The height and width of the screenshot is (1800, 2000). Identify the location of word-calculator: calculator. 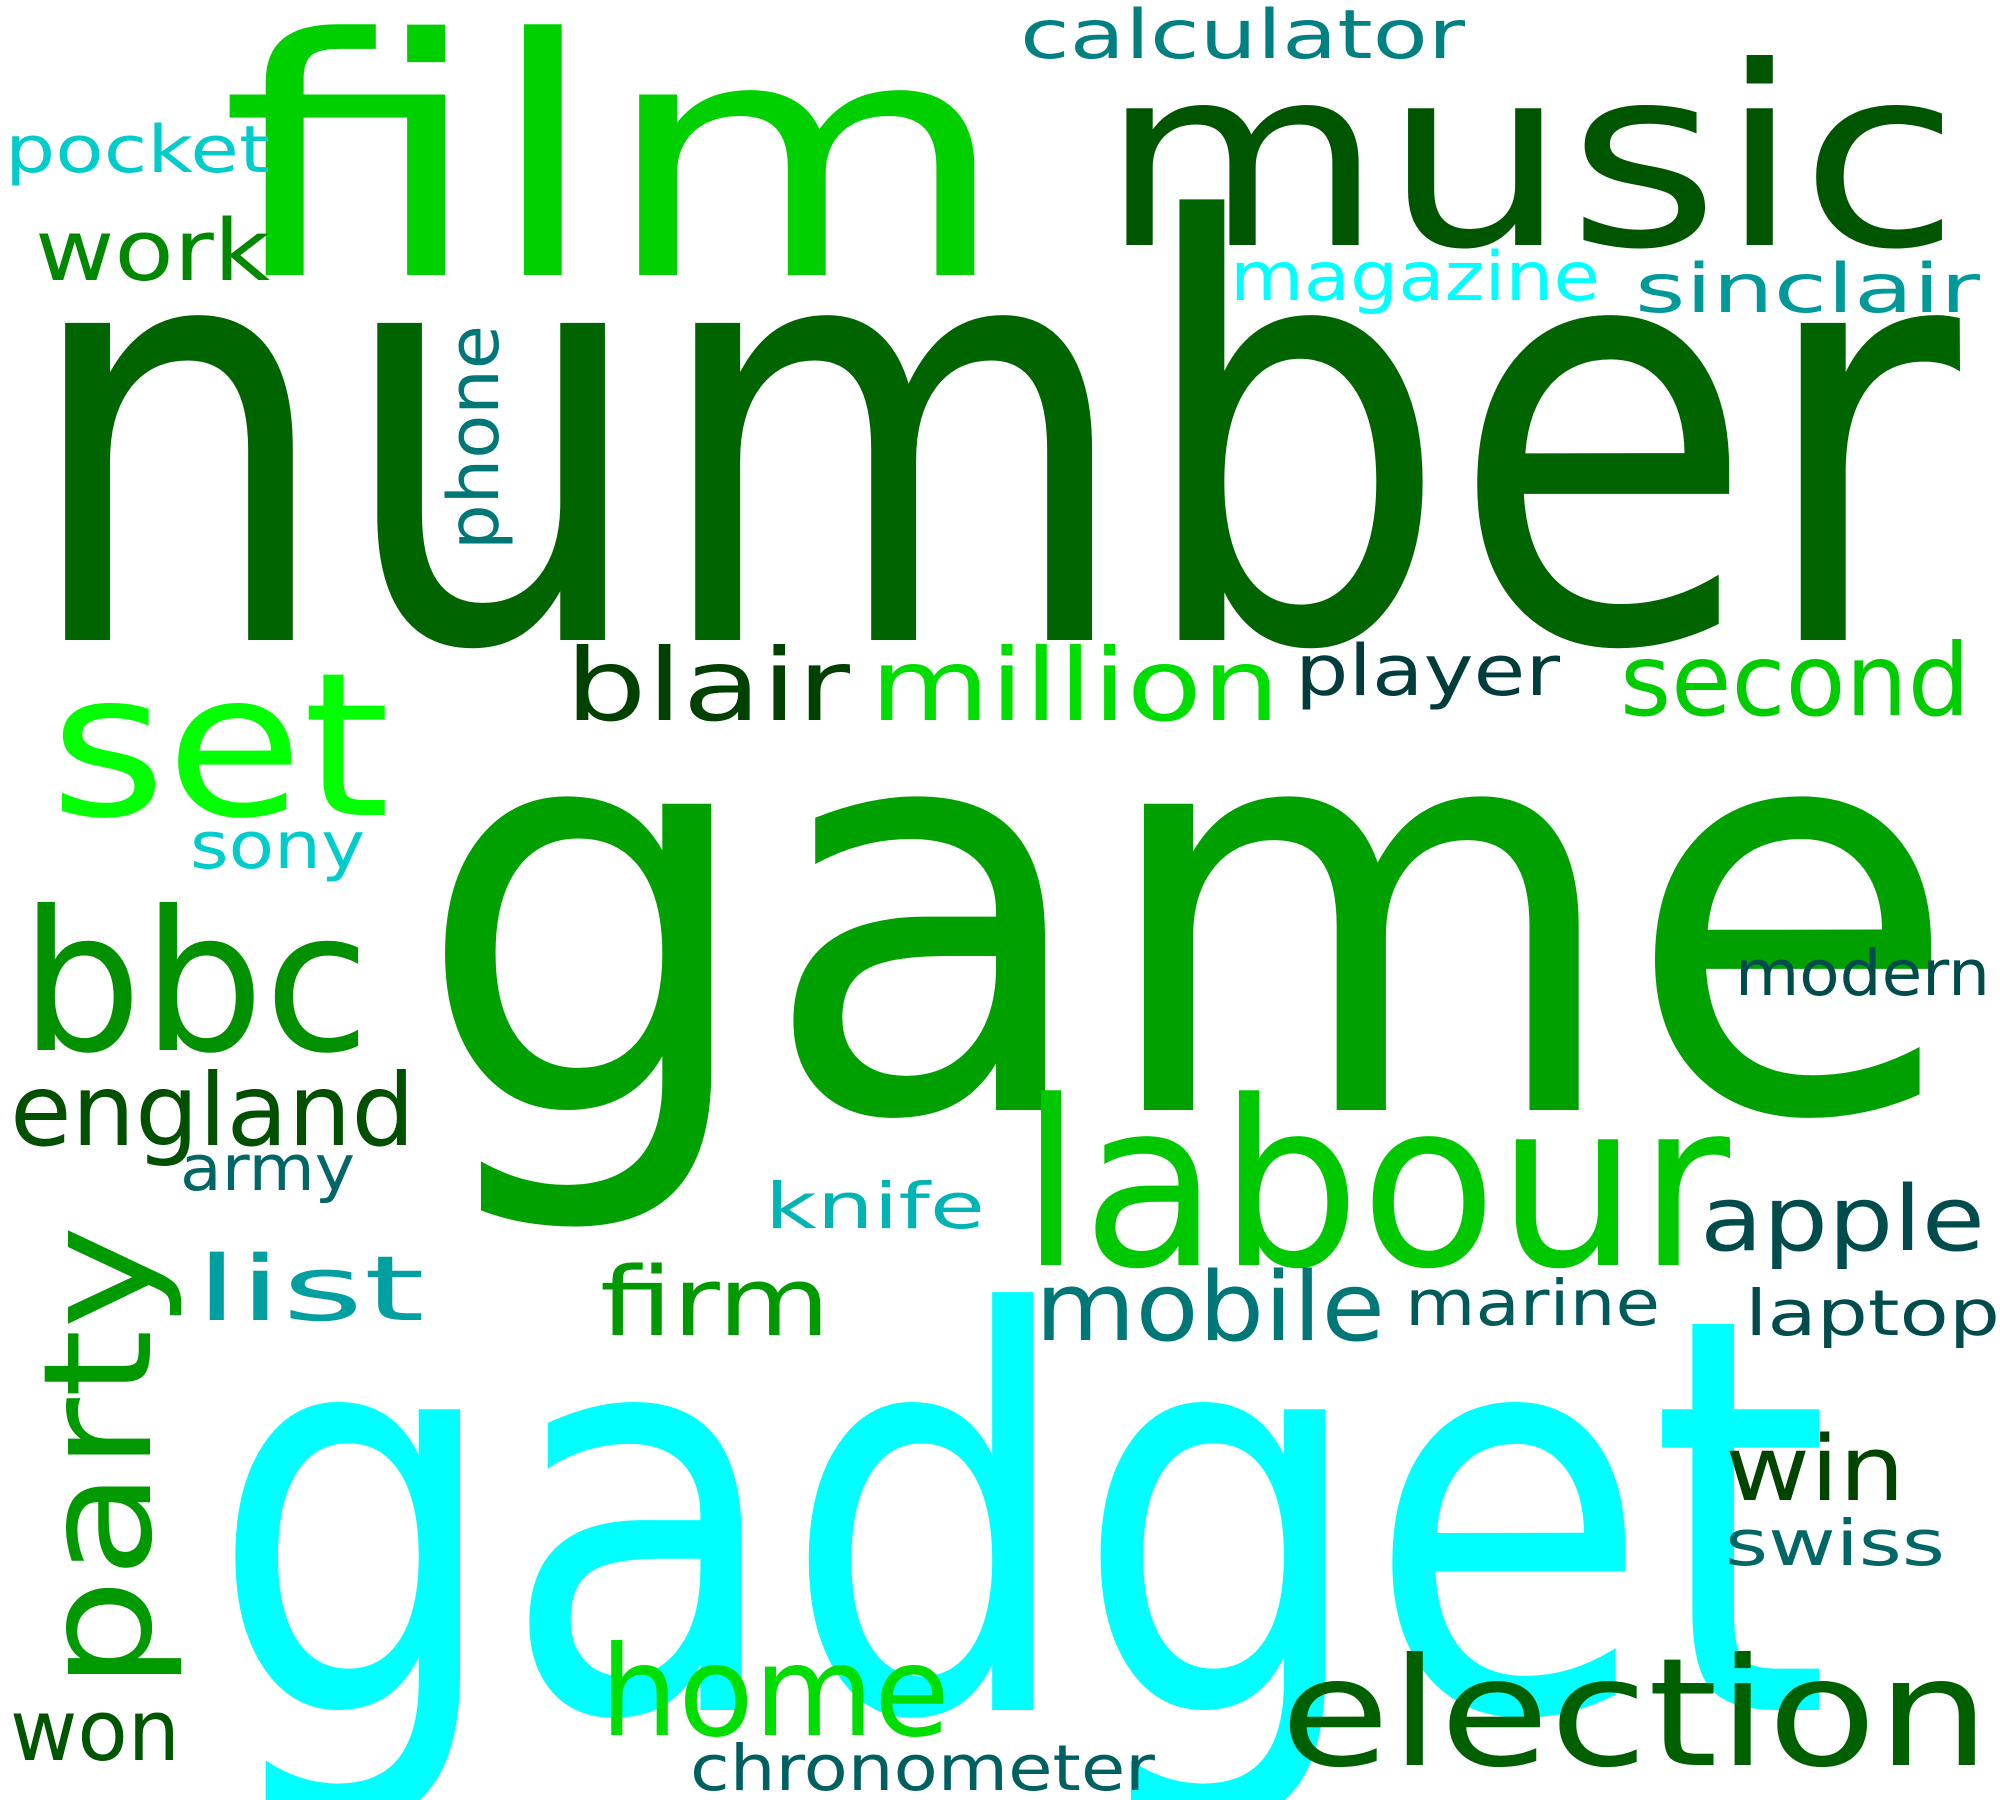
(1242, 37).